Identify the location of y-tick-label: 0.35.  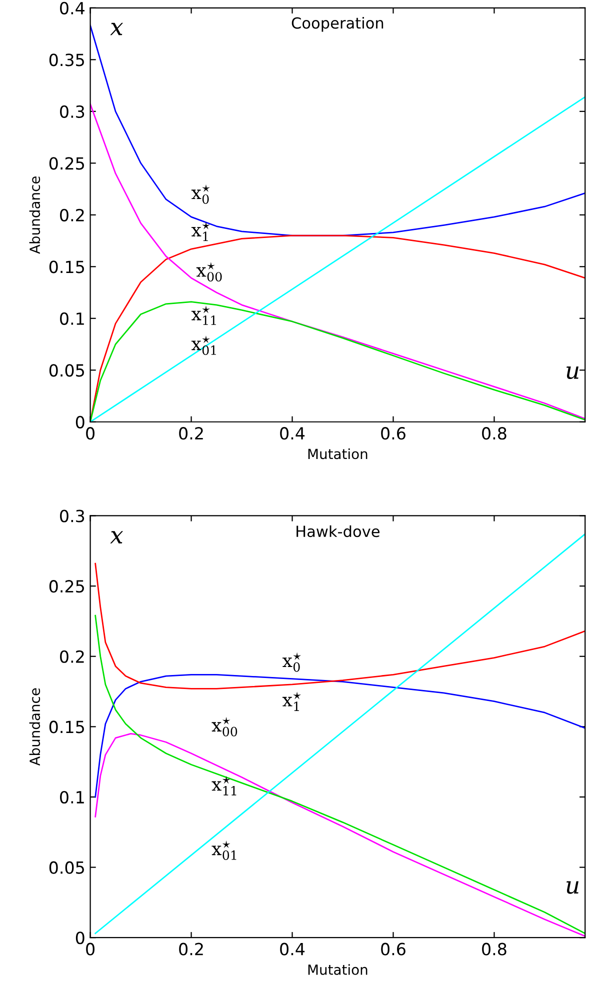
(66, 60).